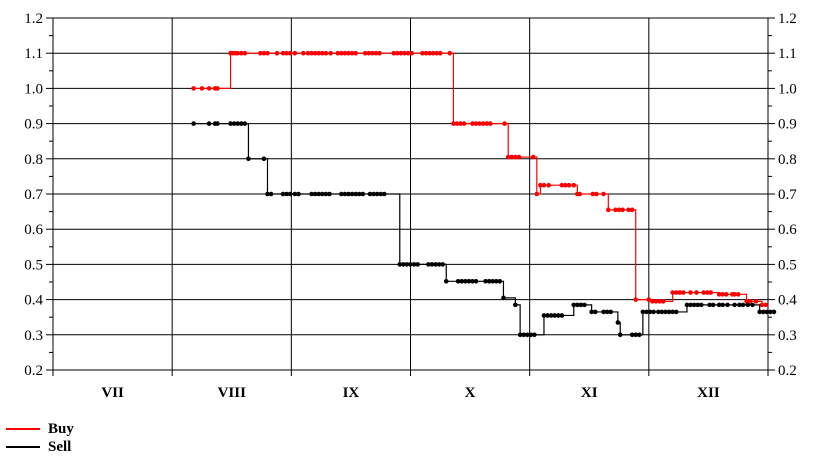 The width and height of the screenshot is (817, 458). What do you see at coordinates (33, 195) in the screenshot?
I see `y-tick-label-left: 0.7` at bounding box center [33, 195].